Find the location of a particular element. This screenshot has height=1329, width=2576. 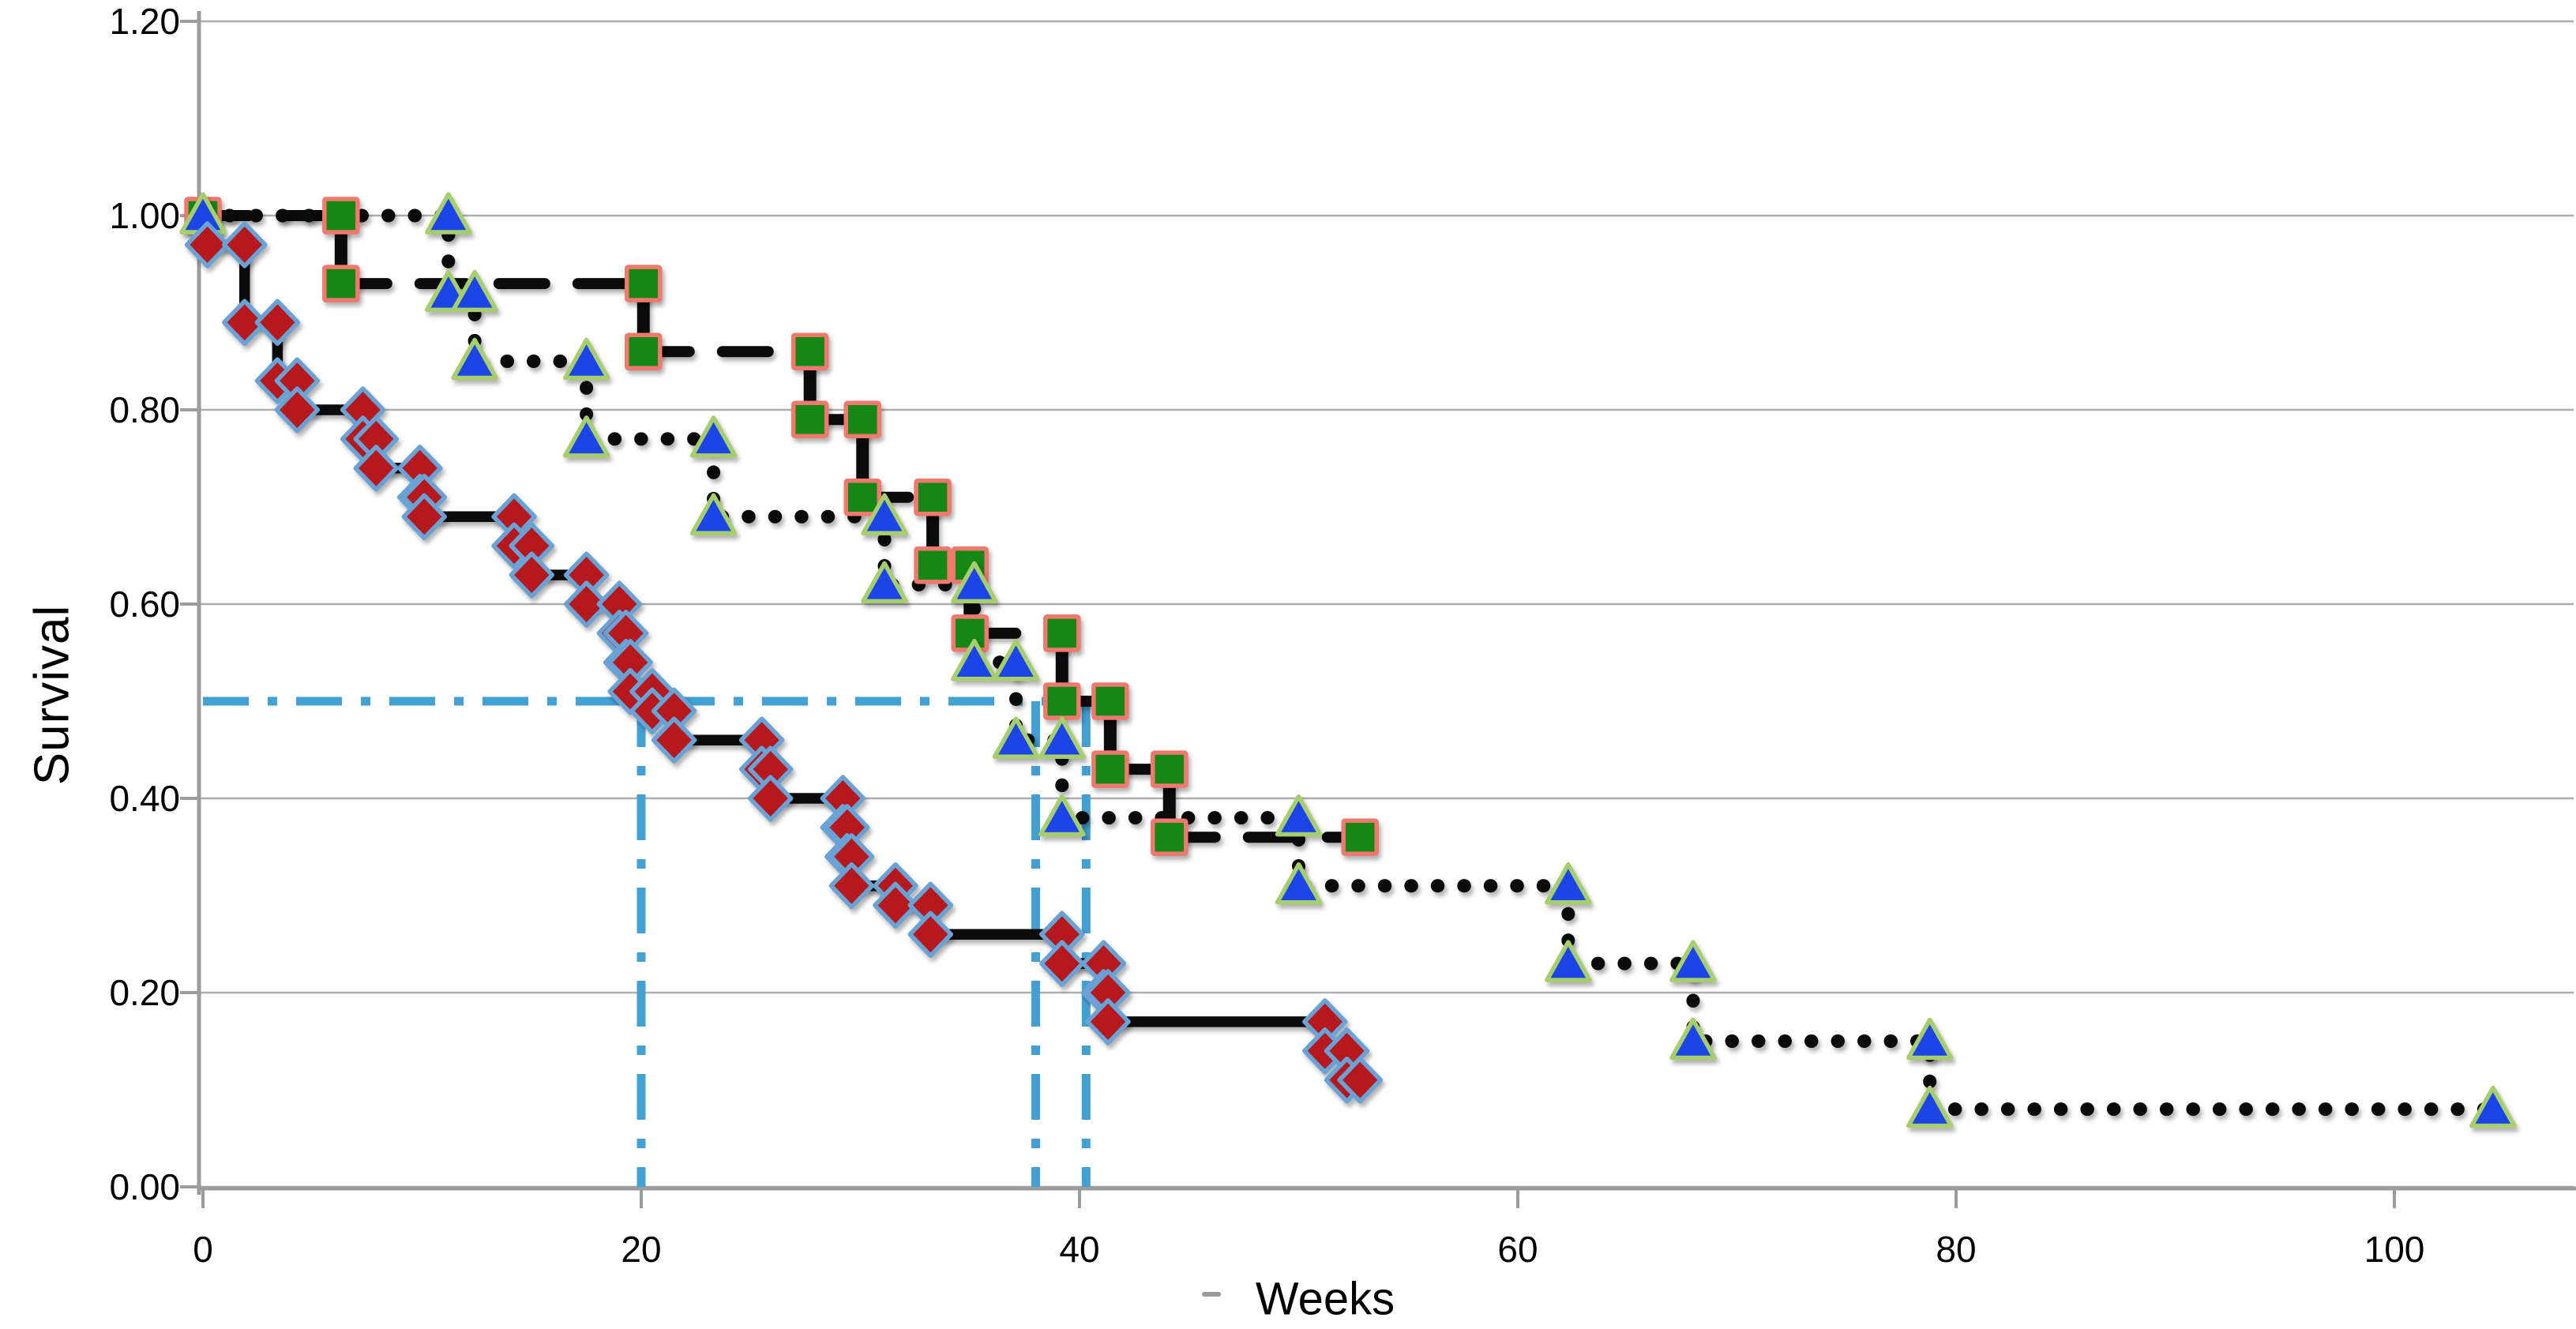

svg-text: 0.60 is located at coordinates (144, 604).